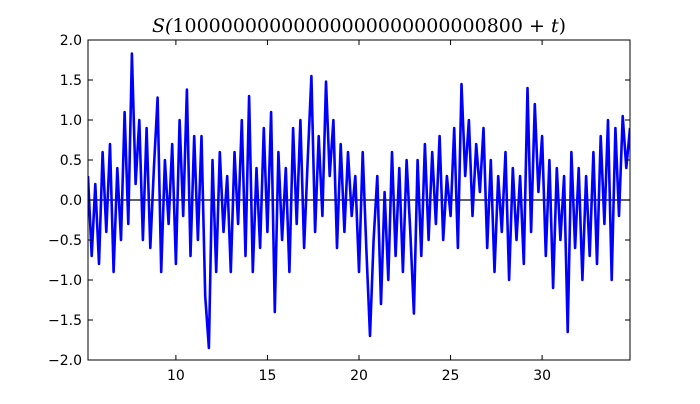  What do you see at coordinates (71, 201) in the screenshot?
I see `y-tick-label: 0.0` at bounding box center [71, 201].